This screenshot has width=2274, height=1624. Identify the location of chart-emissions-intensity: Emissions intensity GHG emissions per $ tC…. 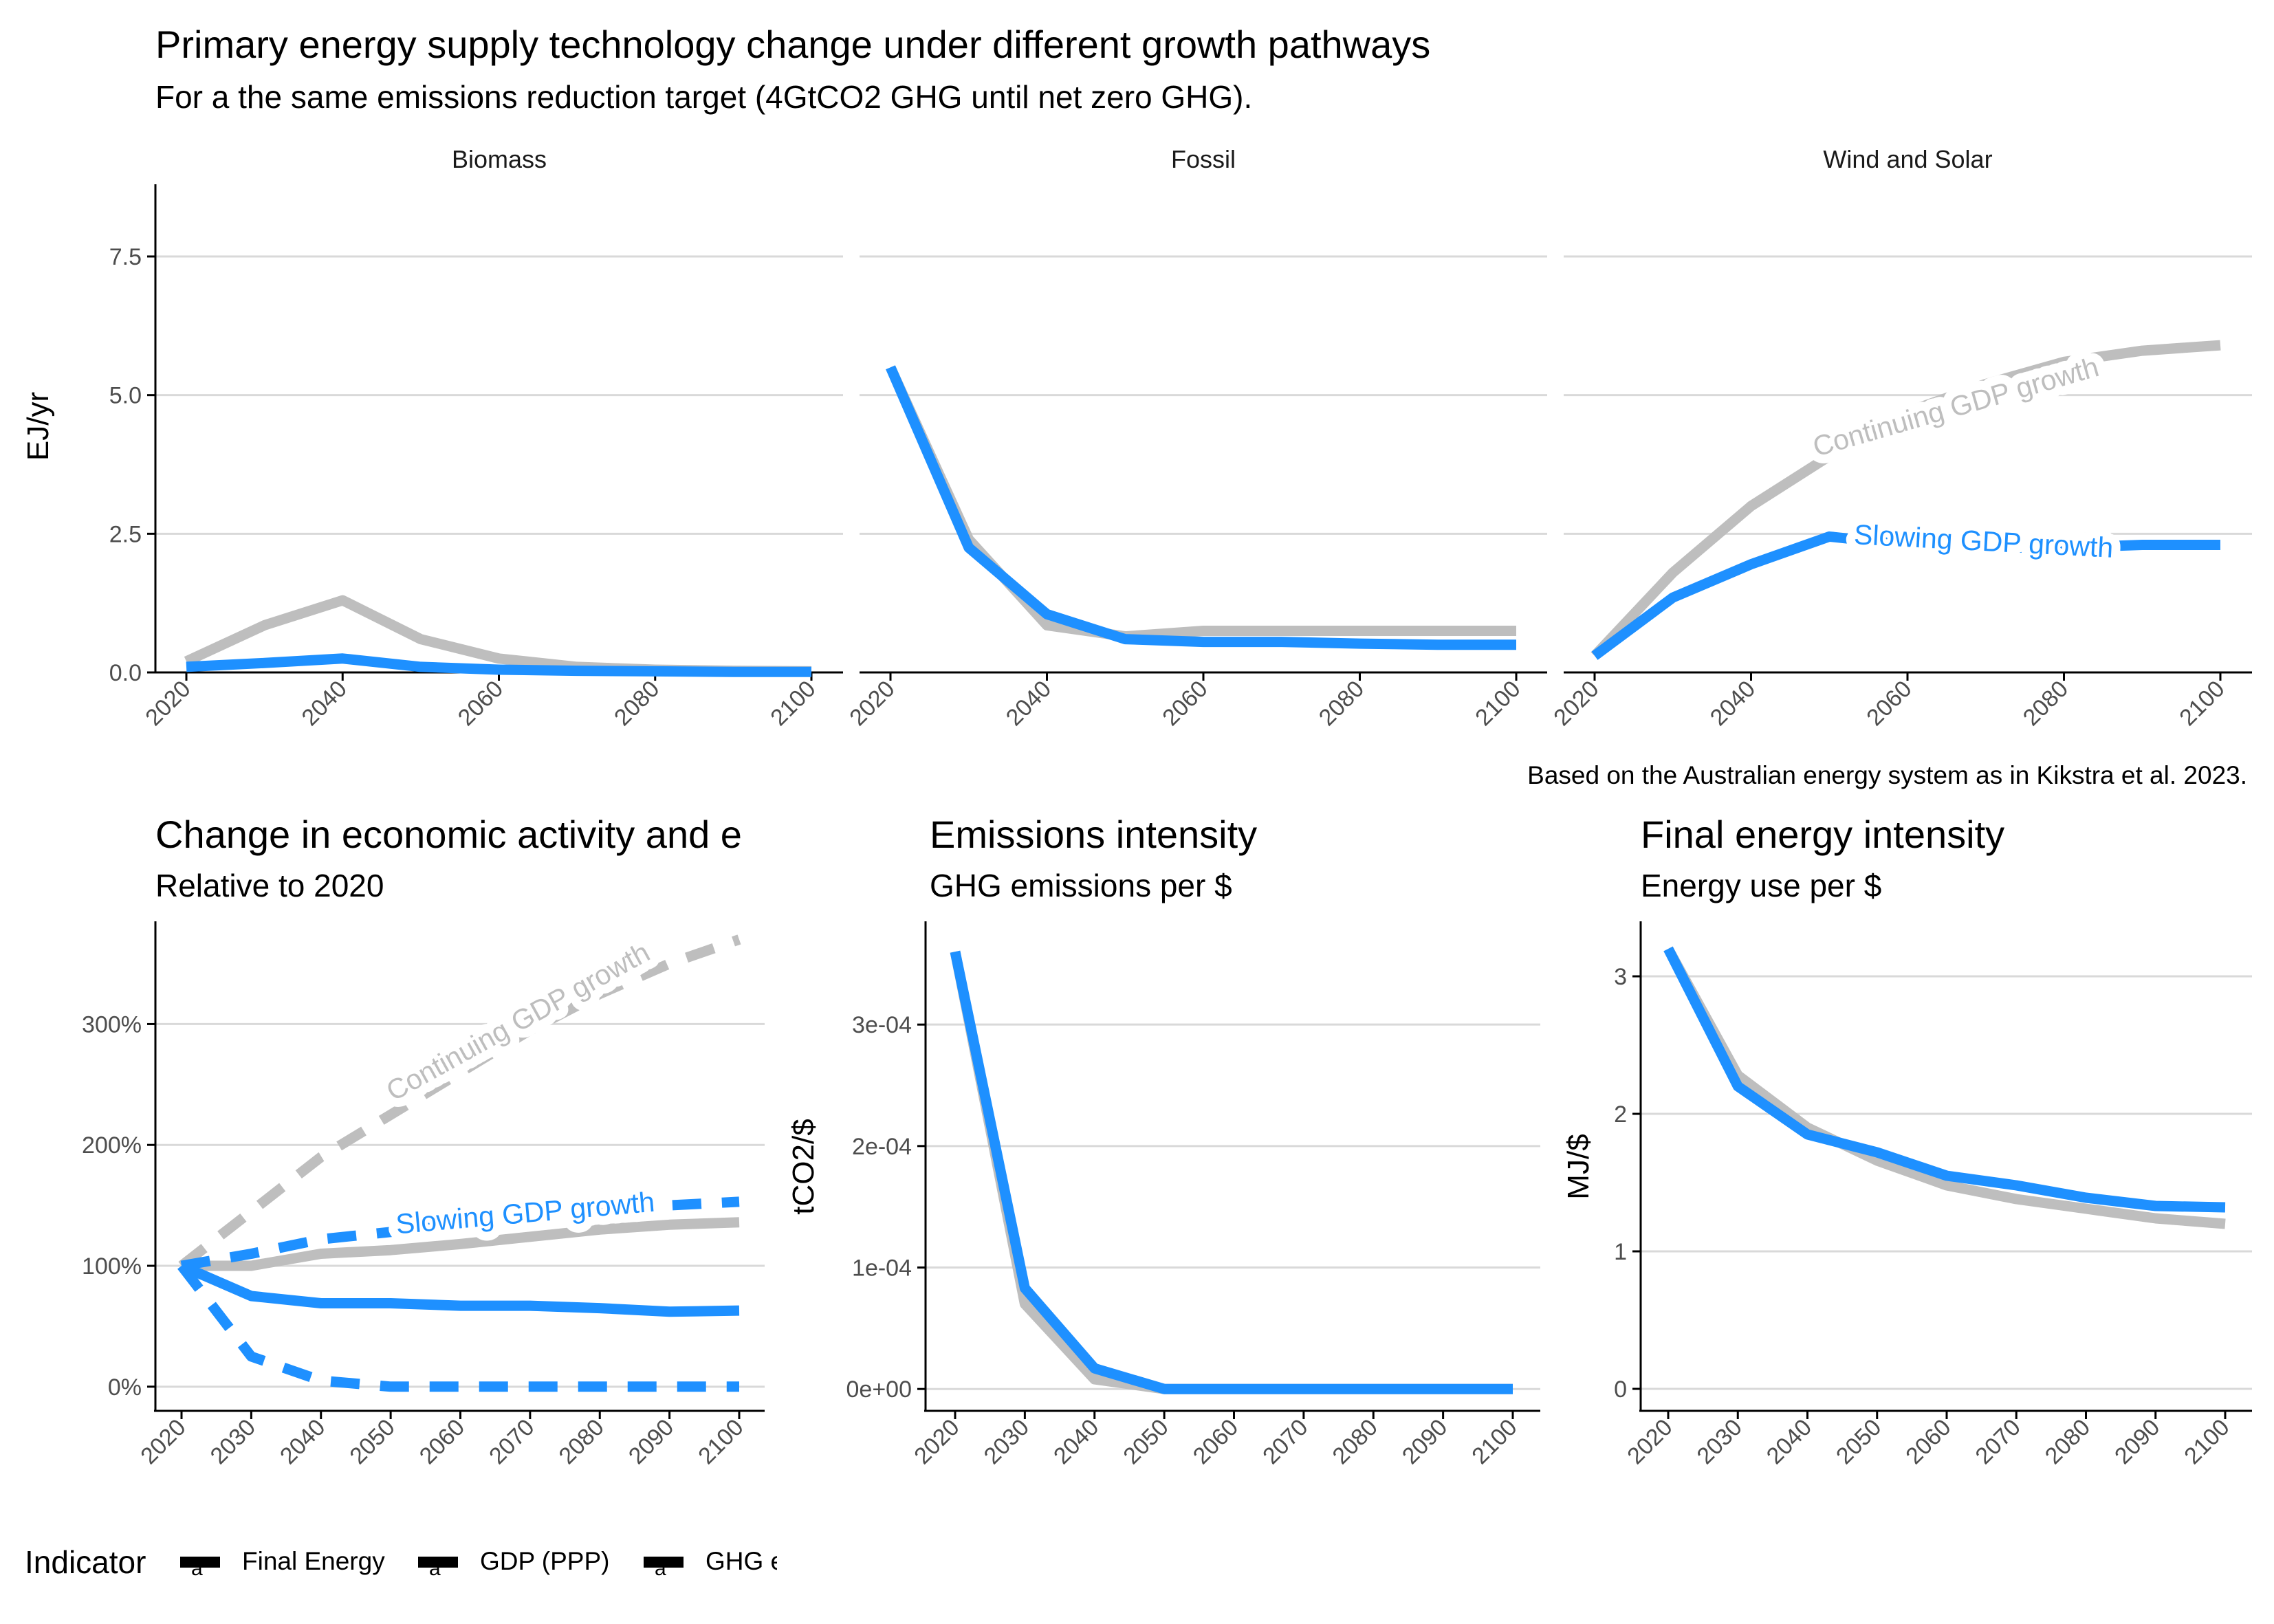
(1163, 1141).